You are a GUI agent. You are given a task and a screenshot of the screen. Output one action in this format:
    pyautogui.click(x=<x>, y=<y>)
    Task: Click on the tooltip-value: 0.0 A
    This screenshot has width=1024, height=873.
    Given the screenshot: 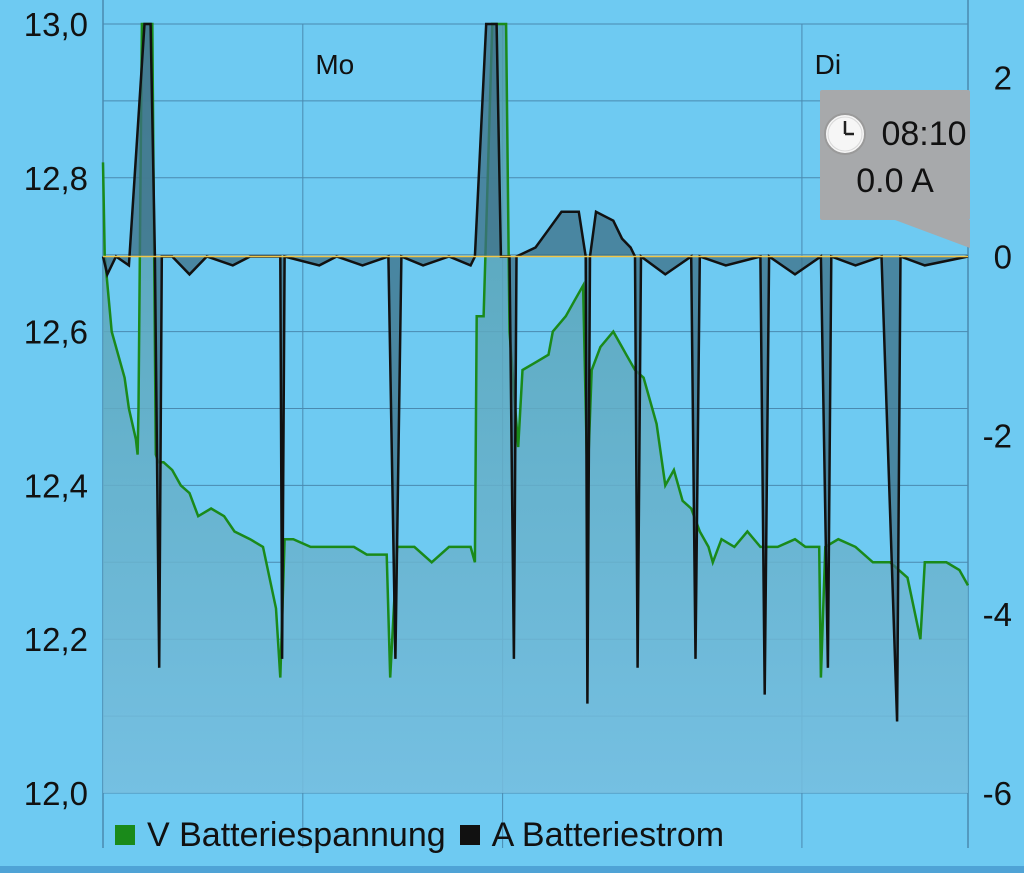 What is the action you would take?
    pyautogui.click(x=895, y=181)
    